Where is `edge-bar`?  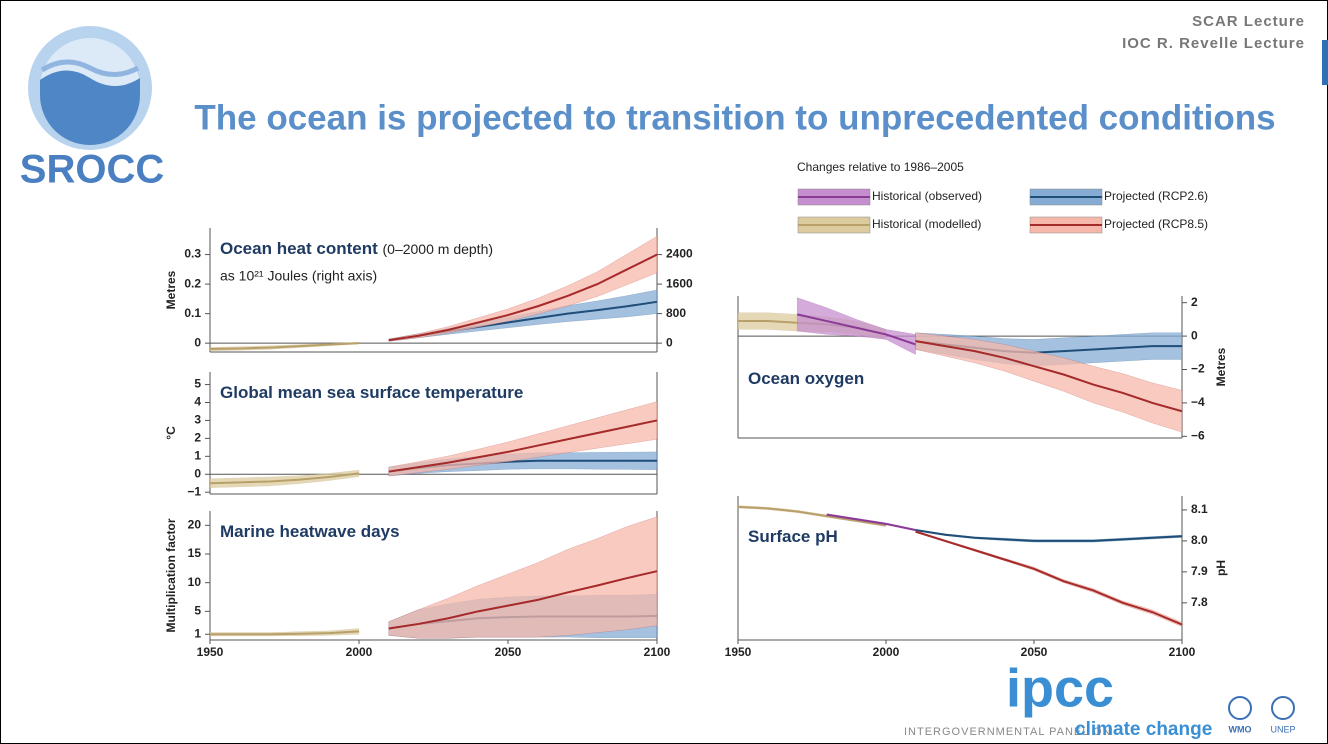
edge-bar is located at coordinates (1325, 62).